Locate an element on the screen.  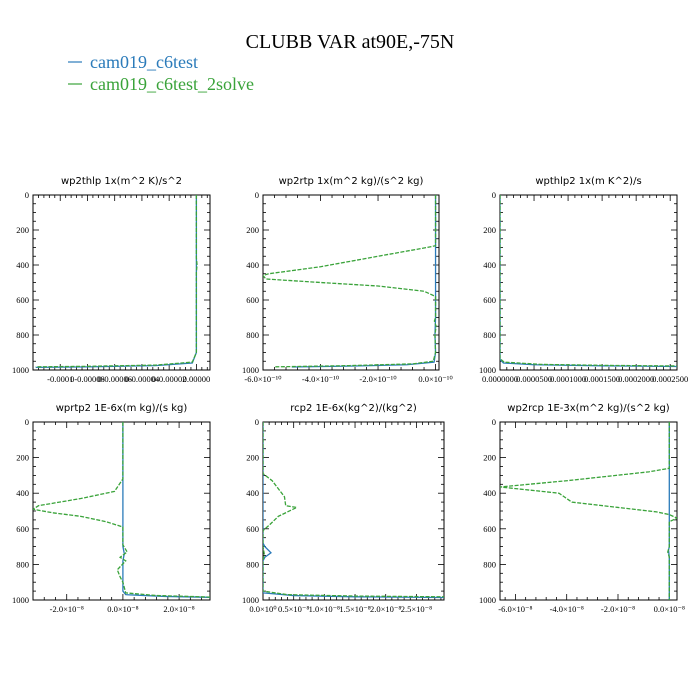
x-tick-label: 0.5×10⁻⁸ is located at coordinates (293, 609).